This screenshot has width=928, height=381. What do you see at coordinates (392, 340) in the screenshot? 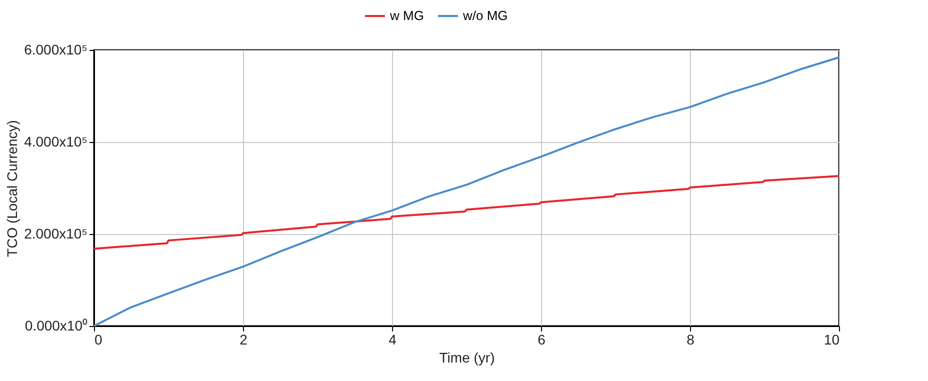
I see `x-tick-label: 4` at bounding box center [392, 340].